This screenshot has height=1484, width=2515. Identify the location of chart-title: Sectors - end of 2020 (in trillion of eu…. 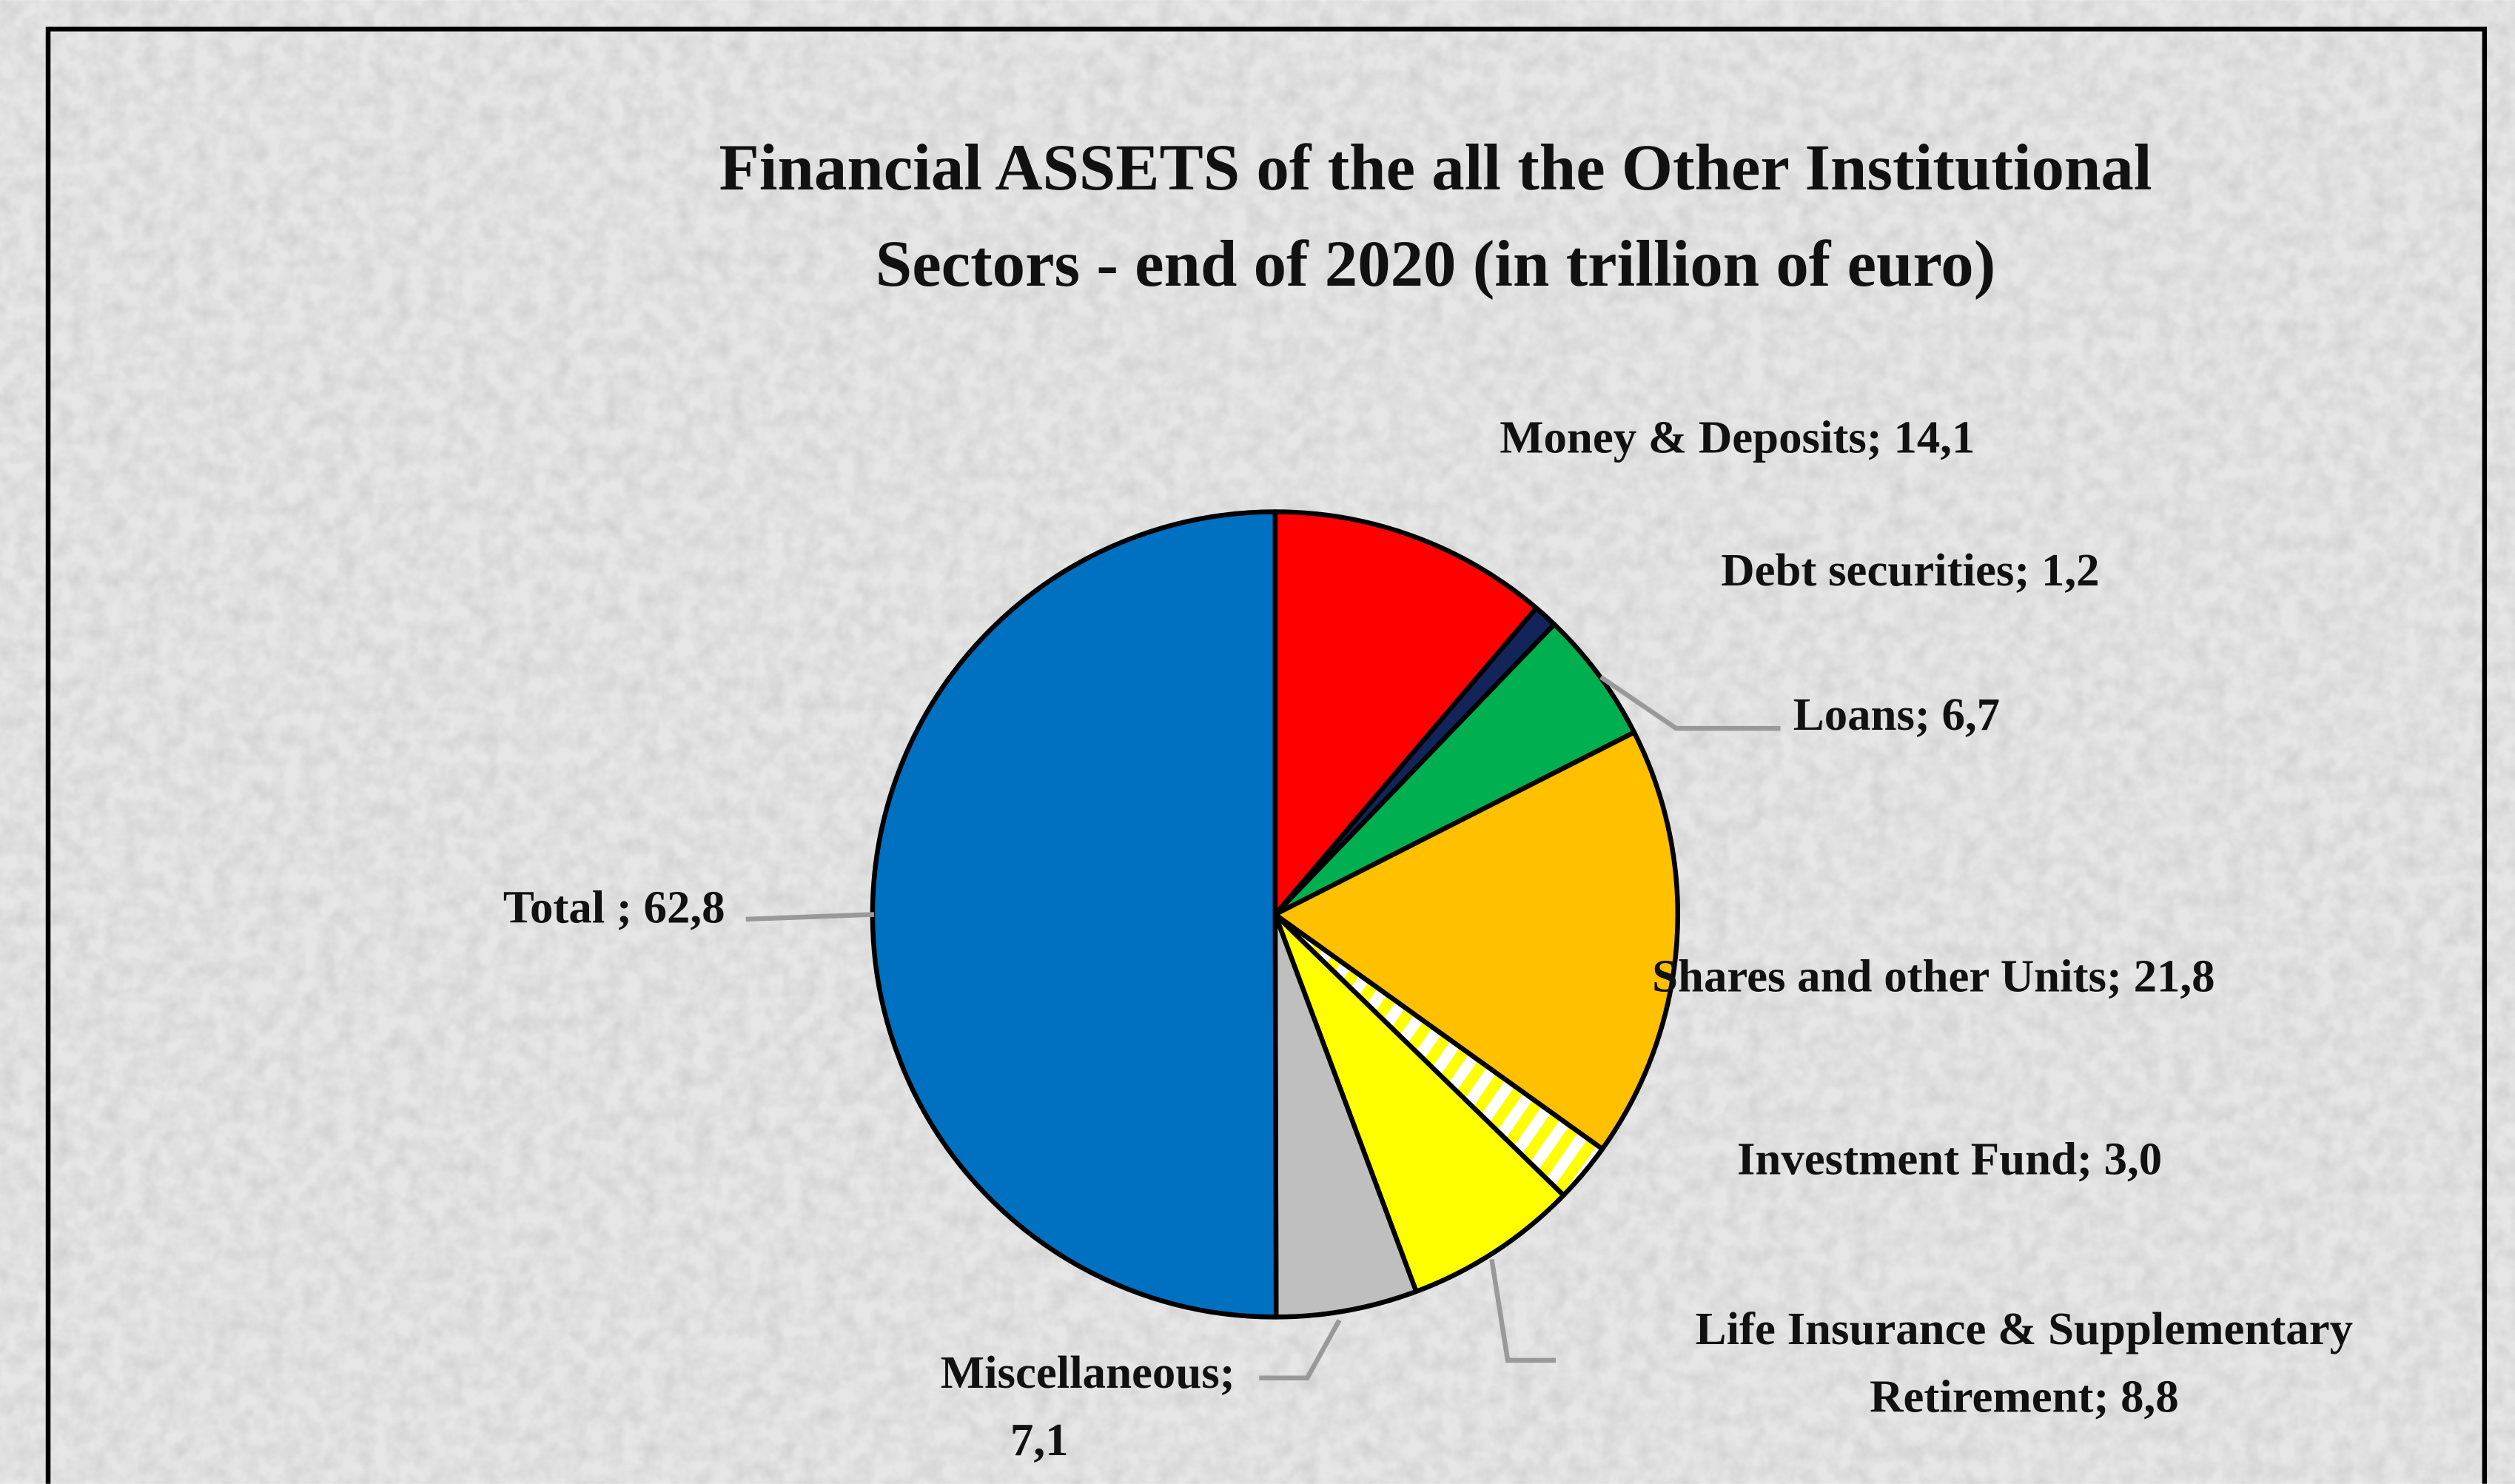
(1435, 264).